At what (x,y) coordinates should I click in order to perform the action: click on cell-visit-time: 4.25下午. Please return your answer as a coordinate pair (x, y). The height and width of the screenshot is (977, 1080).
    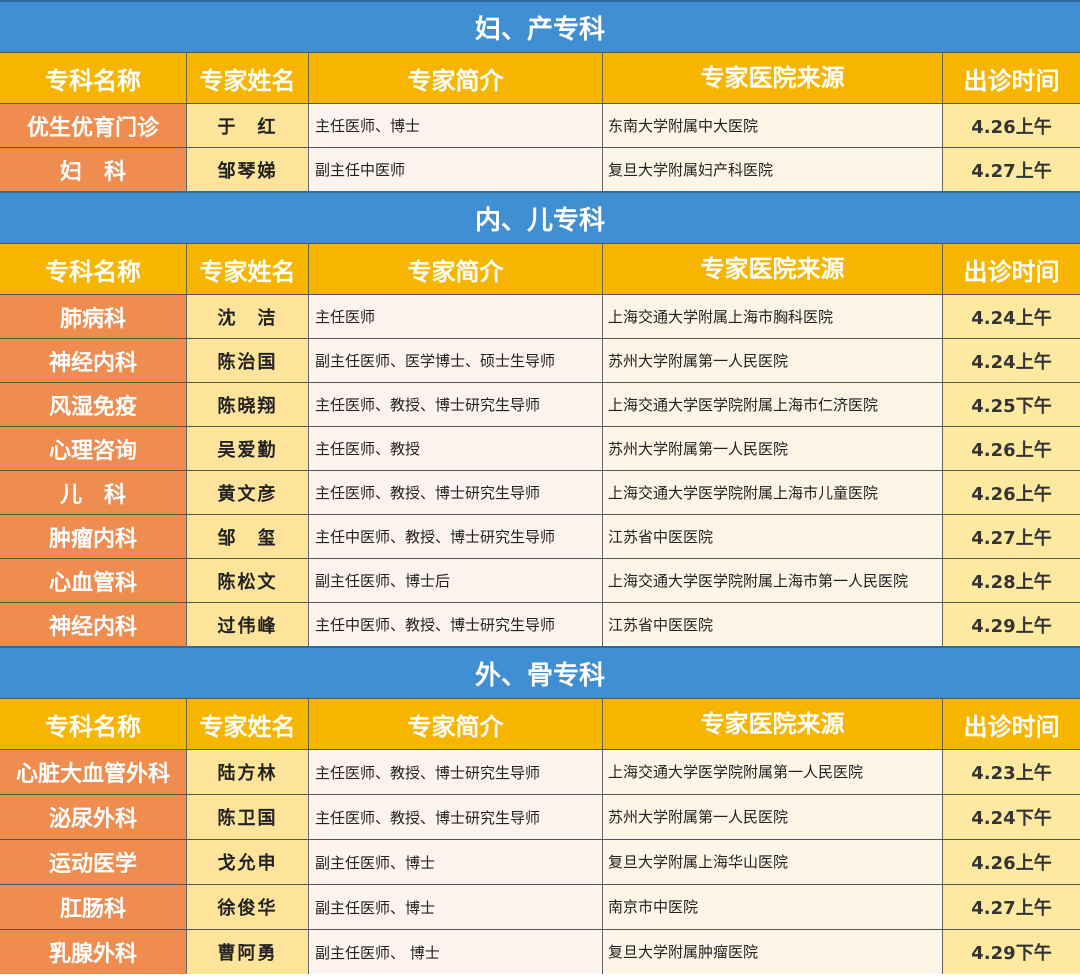
    Looking at the image, I should click on (1011, 404).